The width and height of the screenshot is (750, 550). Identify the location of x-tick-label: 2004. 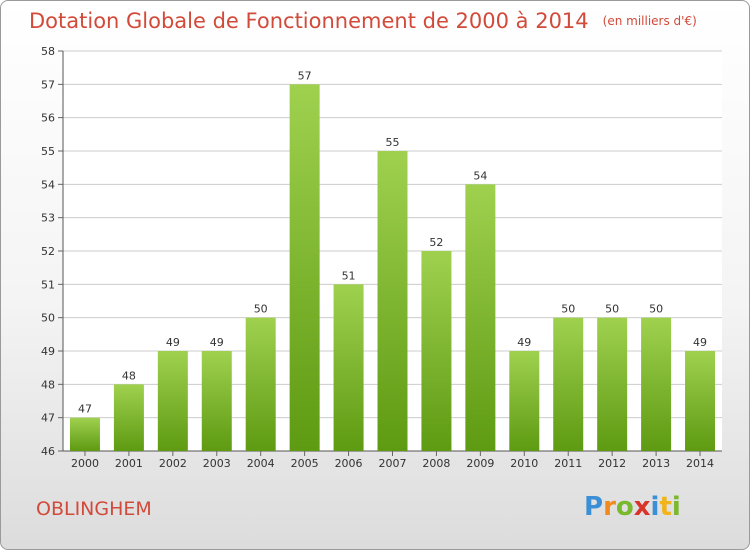
(261, 463).